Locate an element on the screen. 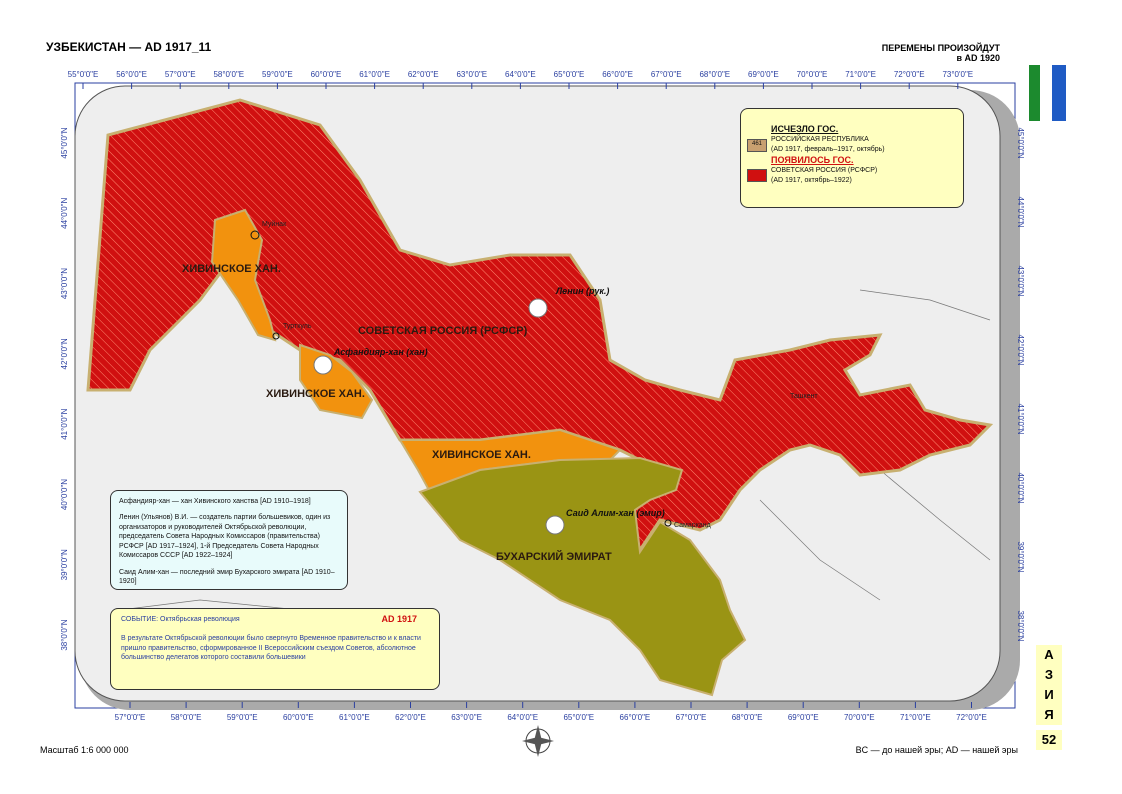 This screenshot has width=1122, height=794. legend-dates: (AD 1917, октябрь–1922) is located at coordinates (811, 180).